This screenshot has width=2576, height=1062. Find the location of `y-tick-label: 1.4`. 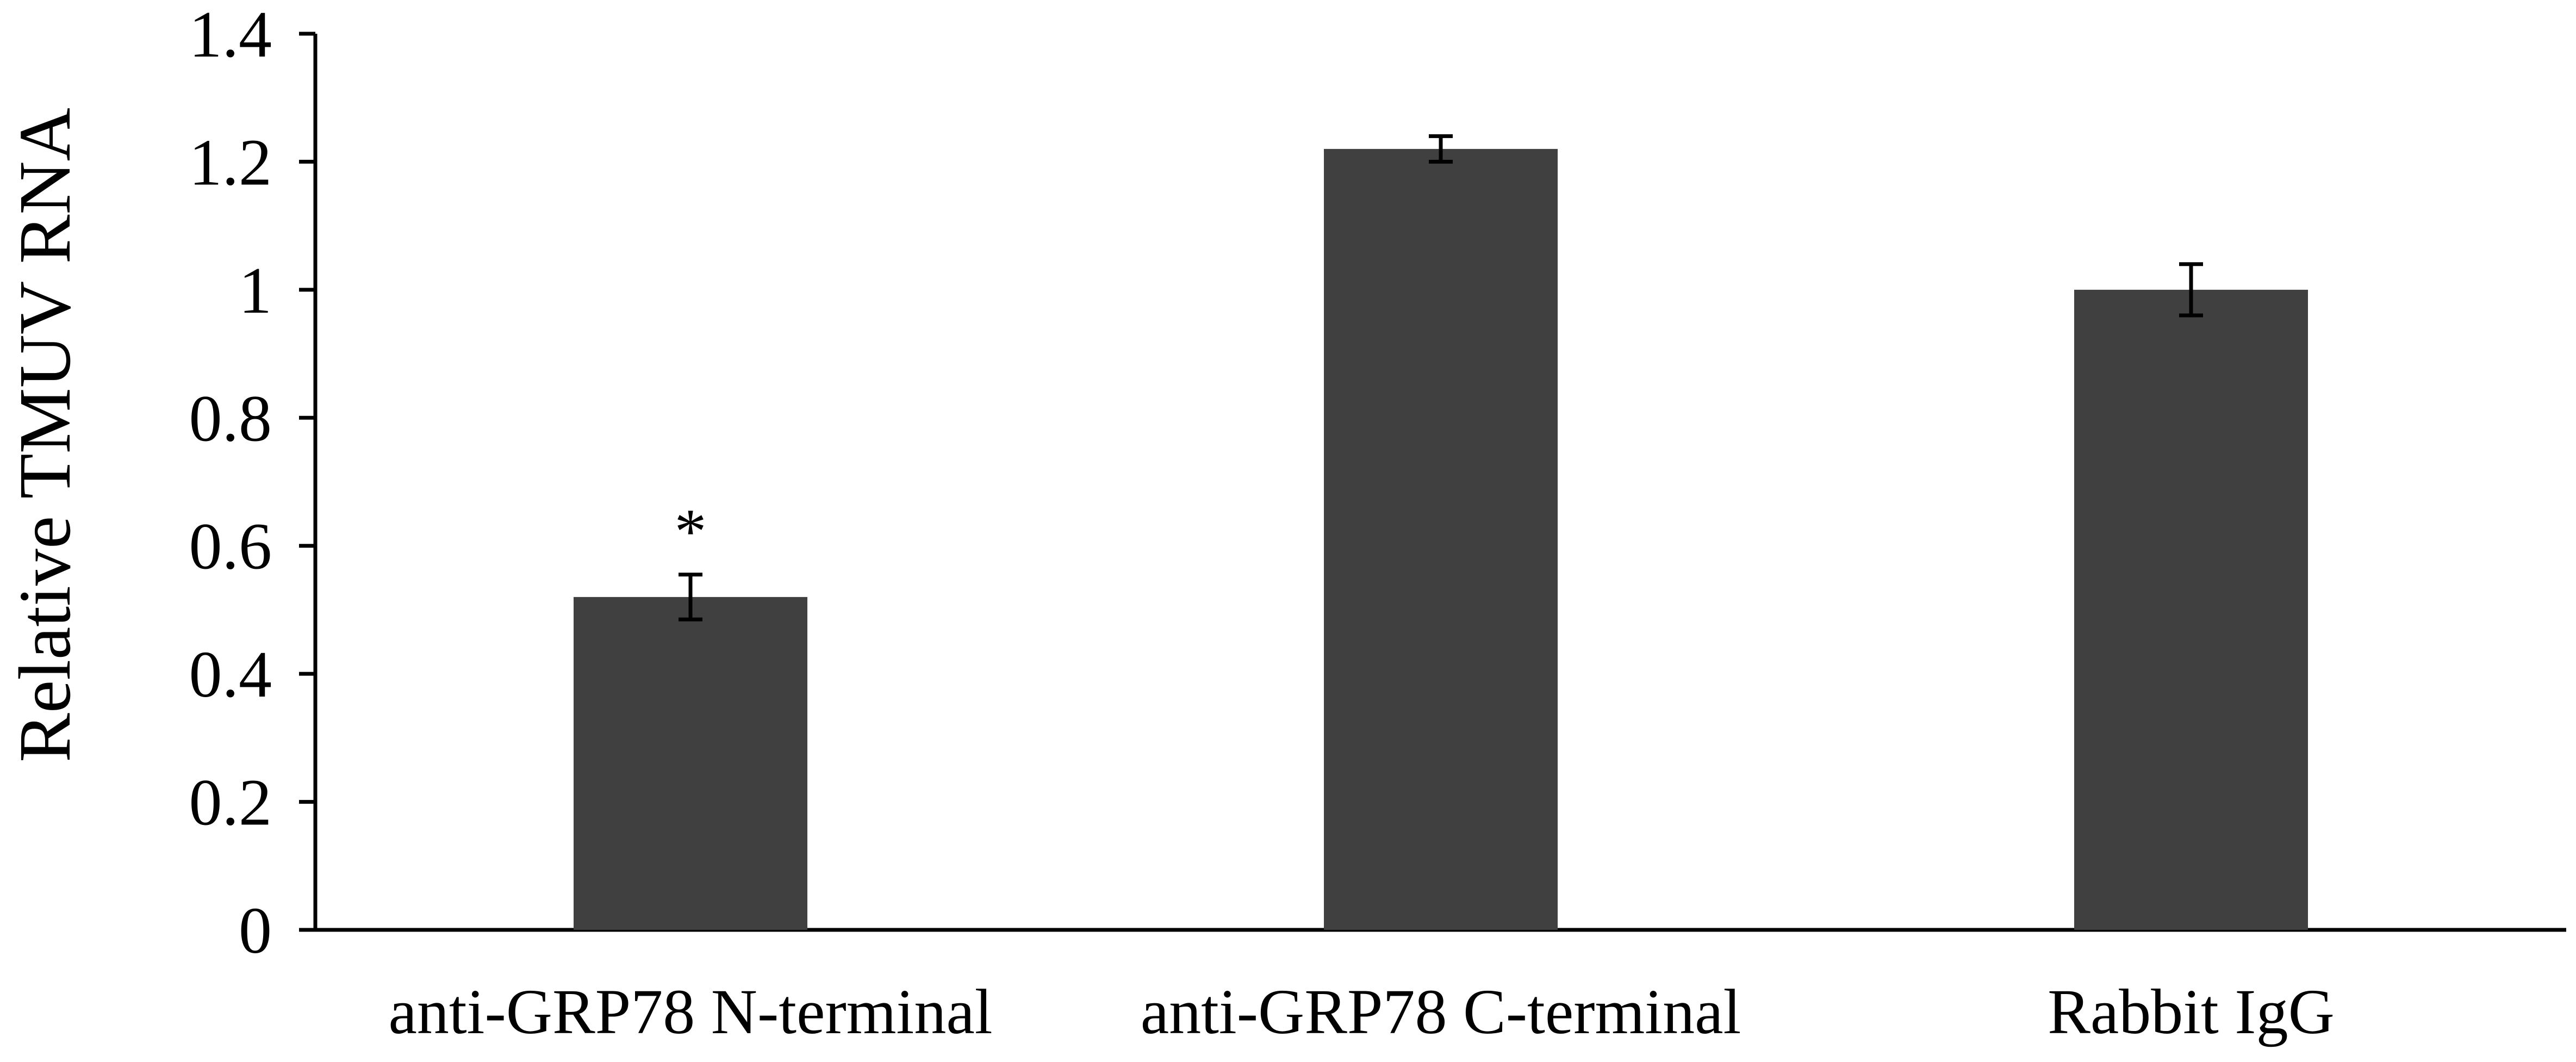

y-tick-label: 1.4 is located at coordinates (230, 35).